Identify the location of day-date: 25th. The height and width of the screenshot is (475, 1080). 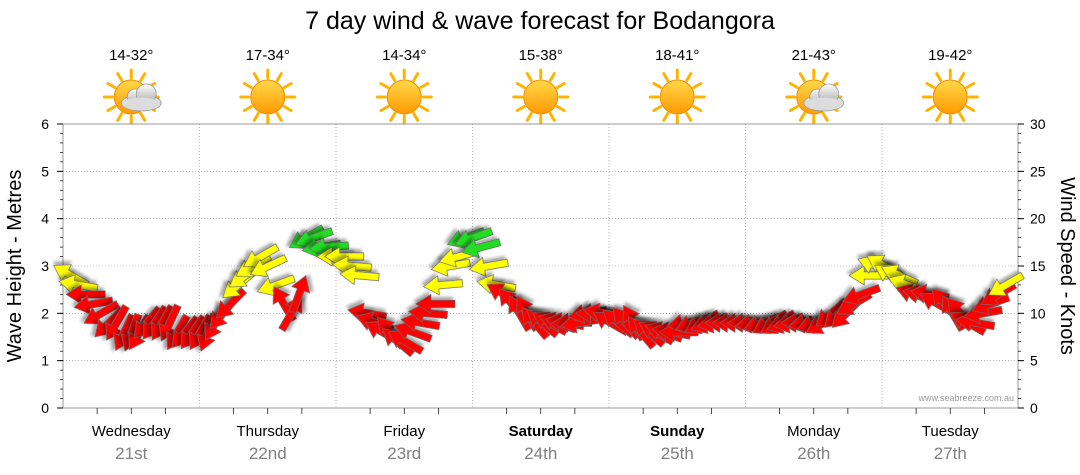
(677, 453).